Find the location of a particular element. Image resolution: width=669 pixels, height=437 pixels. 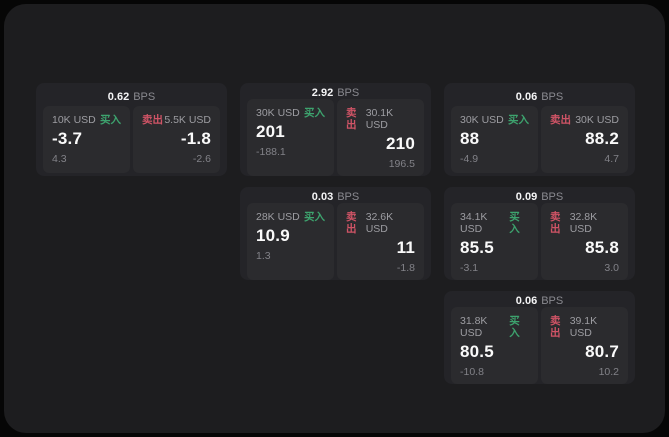

sell-tile-header: 卖出 30K USD is located at coordinates (584, 120).